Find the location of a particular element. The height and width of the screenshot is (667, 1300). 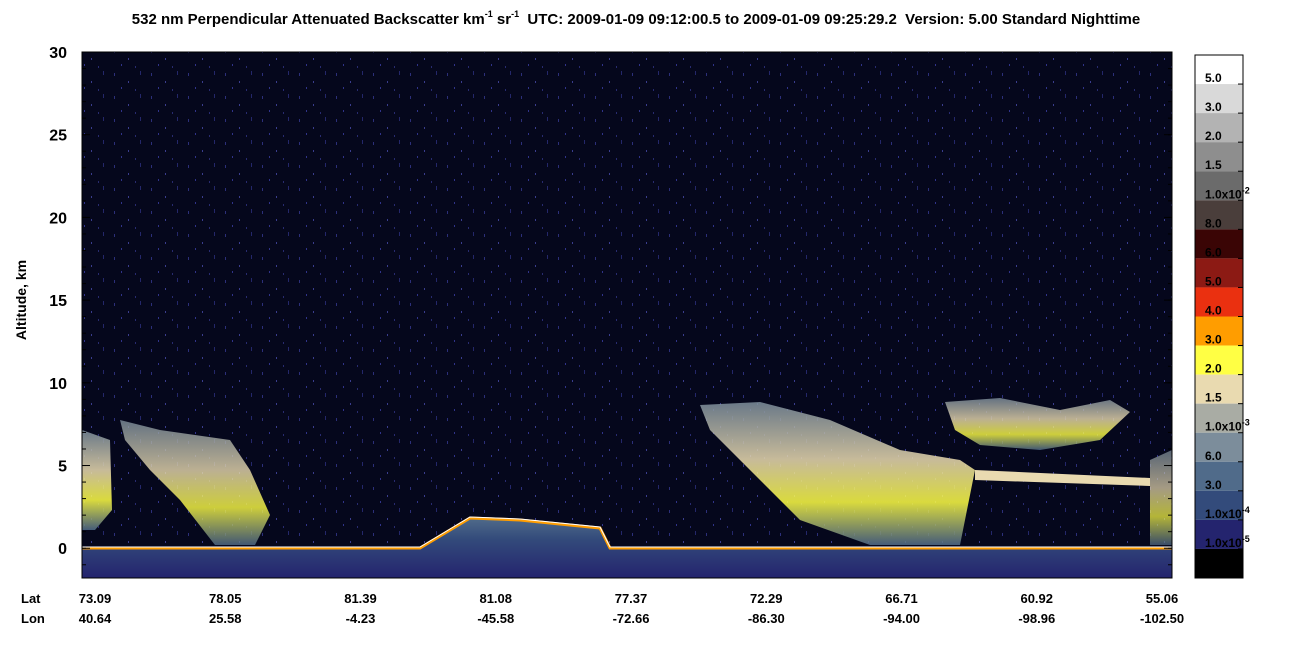

colorbar-label: 4.0 is located at coordinates (1213, 311).